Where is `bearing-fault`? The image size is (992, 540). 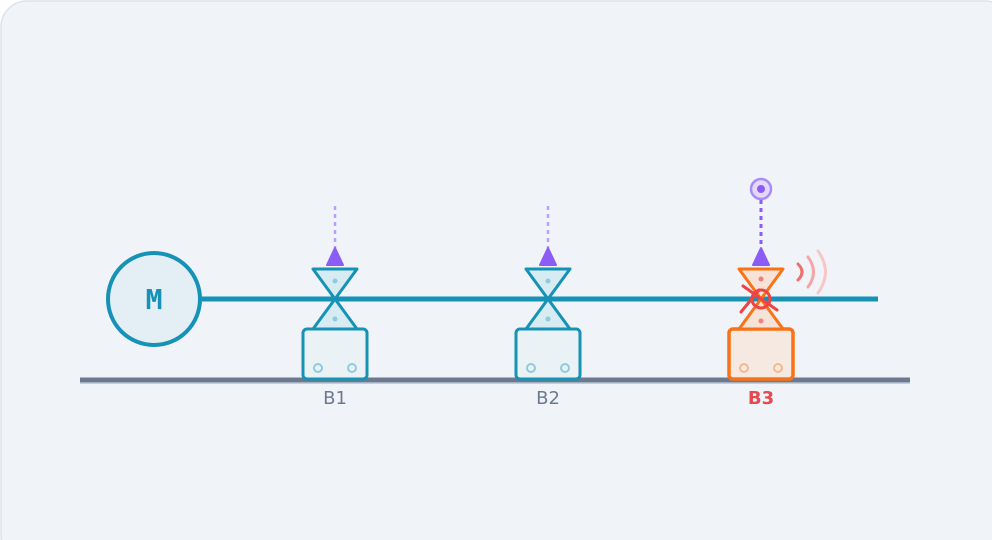
bearing-fault is located at coordinates (777, 279).